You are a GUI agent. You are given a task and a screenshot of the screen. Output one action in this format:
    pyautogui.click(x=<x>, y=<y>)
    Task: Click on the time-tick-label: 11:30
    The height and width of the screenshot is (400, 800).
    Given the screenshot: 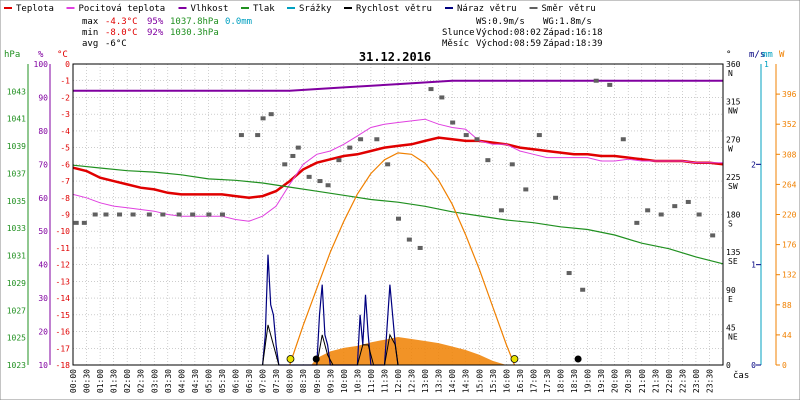 What is the action you would take?
    pyautogui.click(x=384, y=381)
    